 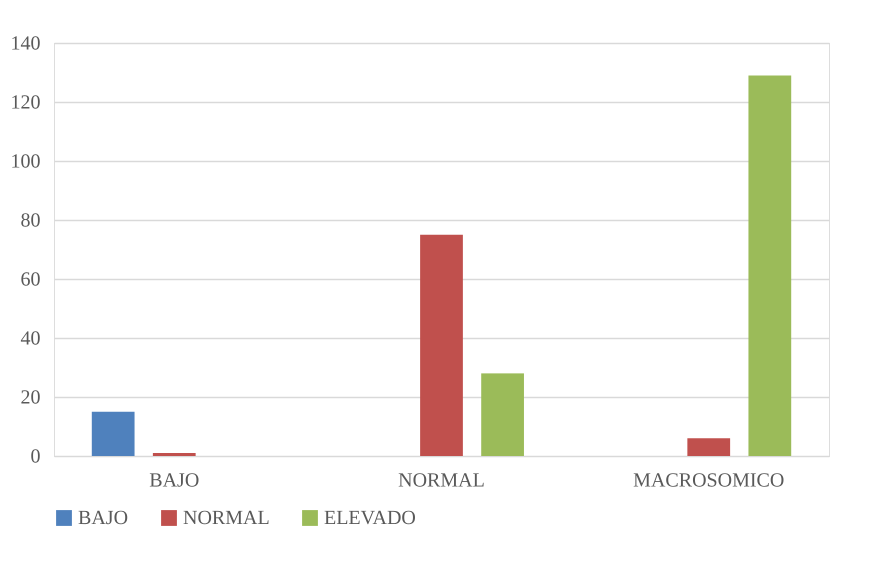 I want to click on y-tick-label: 0, so click(x=35, y=457).